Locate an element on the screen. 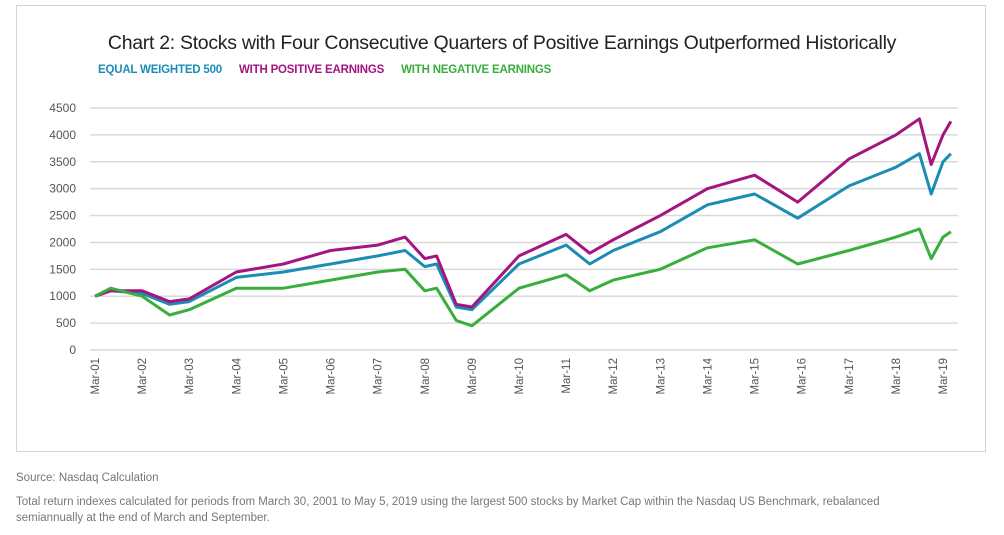 The height and width of the screenshot is (535, 1004). legend-equal-weighted: EQUAL WEIGHTED 500 is located at coordinates (160, 70).